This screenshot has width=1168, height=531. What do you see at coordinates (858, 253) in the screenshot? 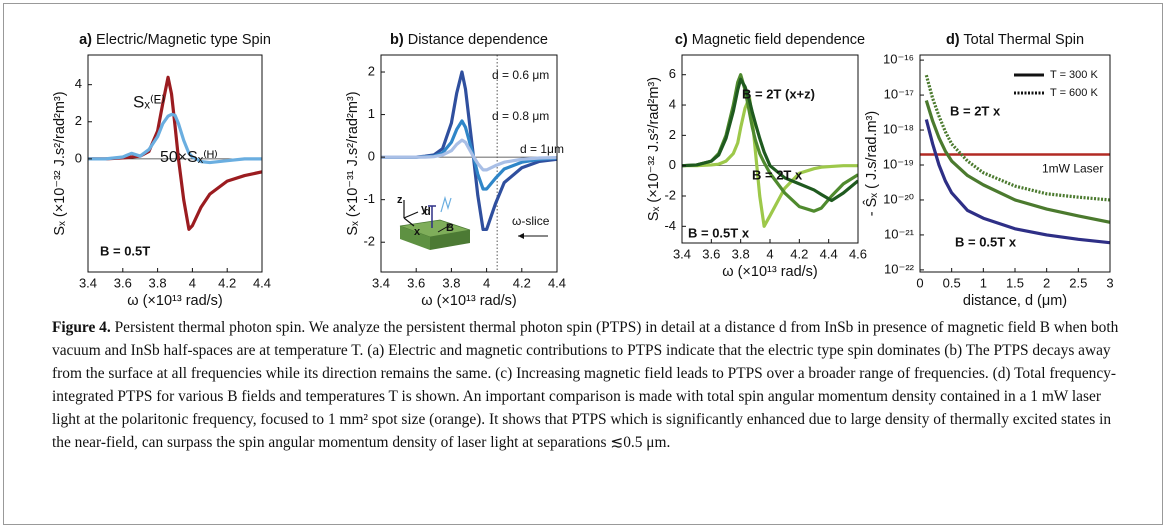
I see `x-tick-label: 4.6` at bounding box center [858, 253].